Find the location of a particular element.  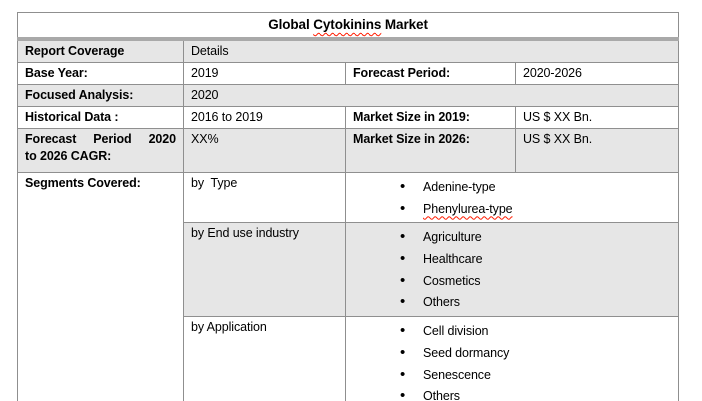

segment-group-type-items: Adenine-type Phenylurea-type is located at coordinates (512, 197).